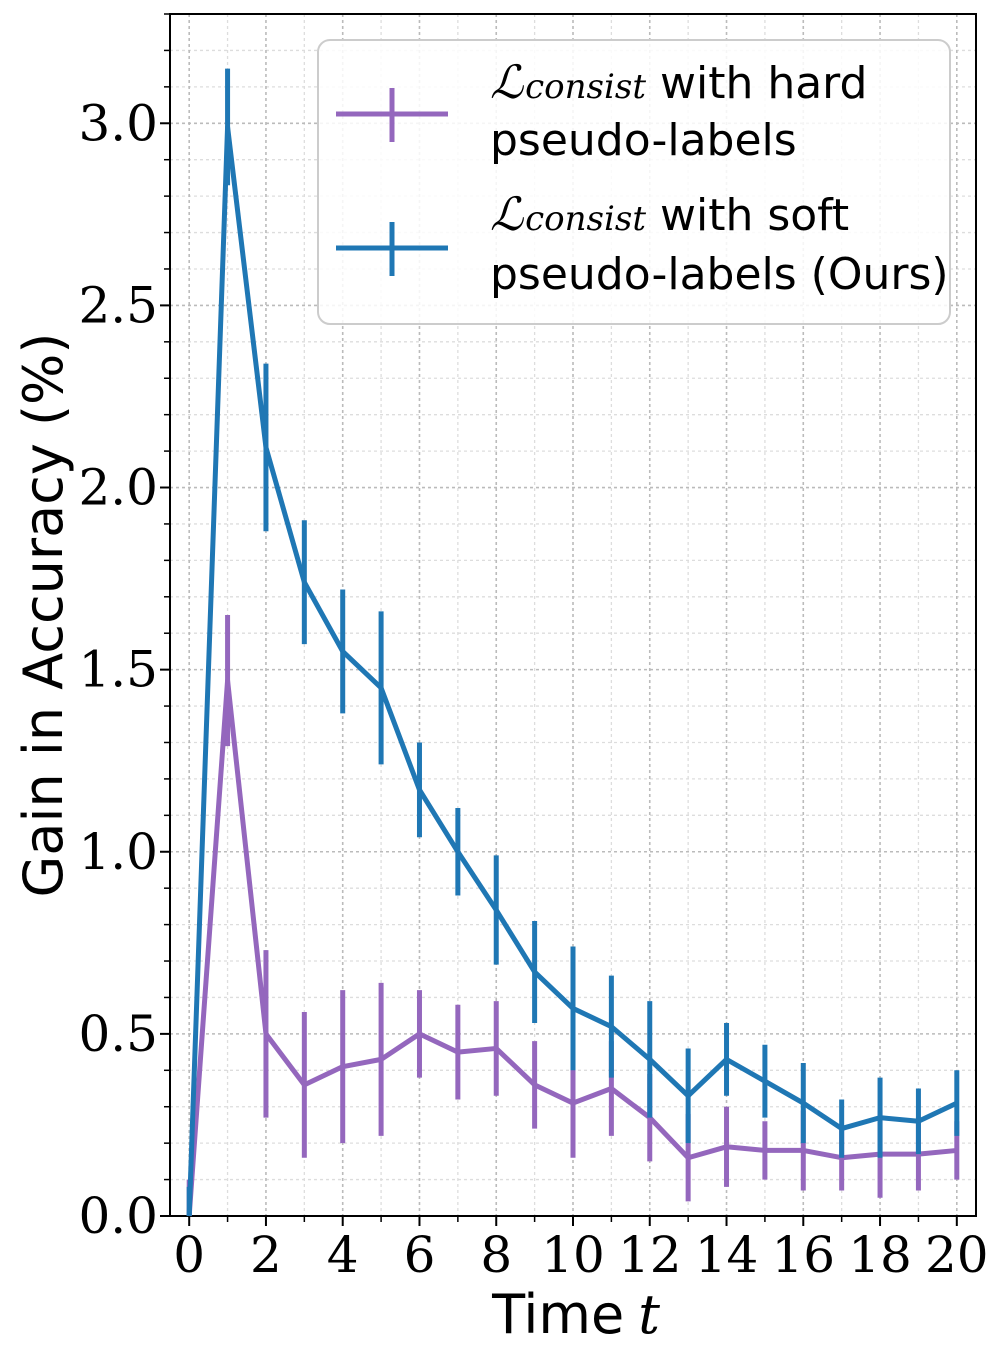  What do you see at coordinates (573, 1255) in the screenshot?
I see `x-tick-label: 10` at bounding box center [573, 1255].